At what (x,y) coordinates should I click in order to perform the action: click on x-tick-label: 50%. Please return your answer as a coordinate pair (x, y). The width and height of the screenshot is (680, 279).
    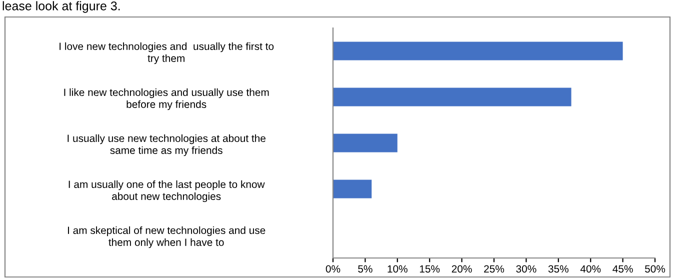
    Looking at the image, I should click on (655, 269).